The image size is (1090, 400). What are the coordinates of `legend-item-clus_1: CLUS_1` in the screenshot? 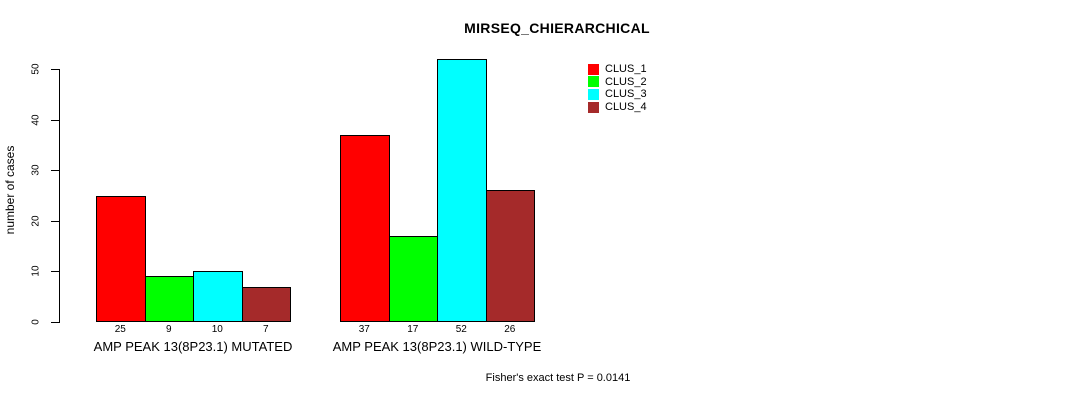 It's located at (617, 69).